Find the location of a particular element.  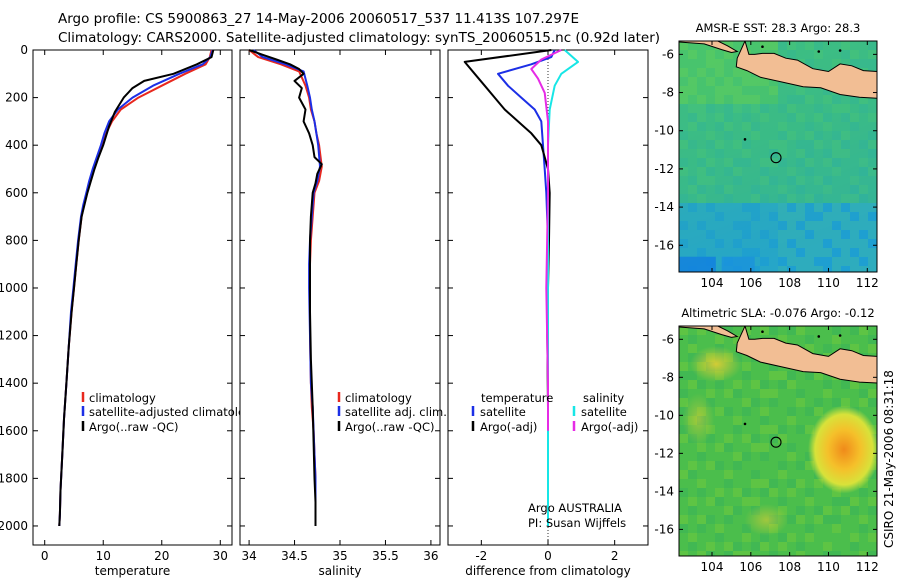

island-marker is located at coordinates (762, 47).